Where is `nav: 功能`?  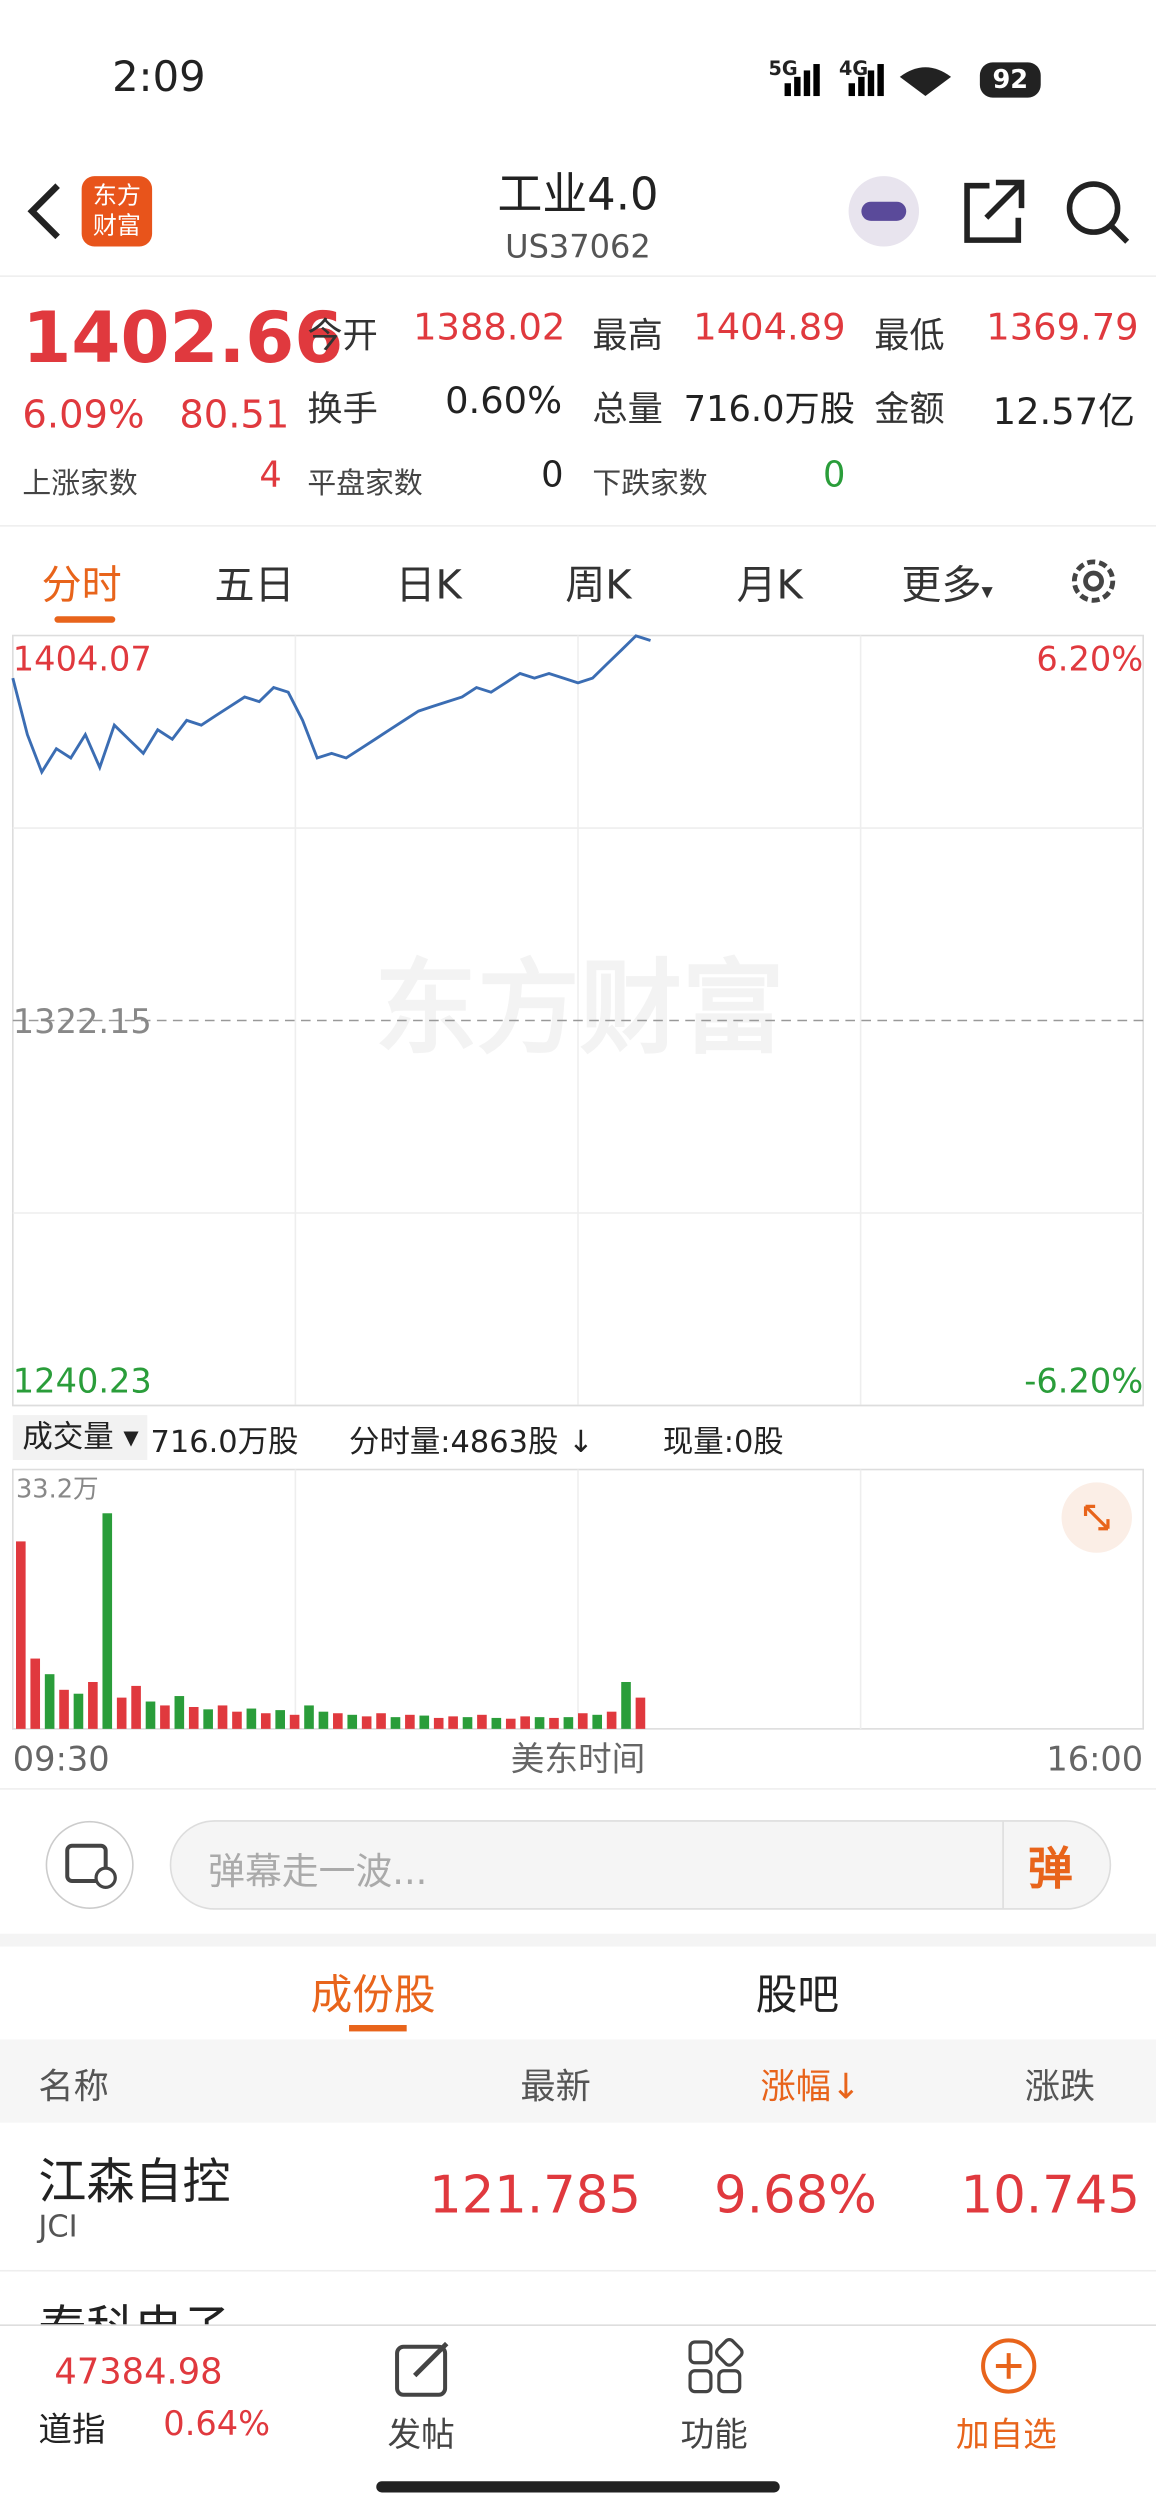
nav: 功能 is located at coordinates (714, 2435).